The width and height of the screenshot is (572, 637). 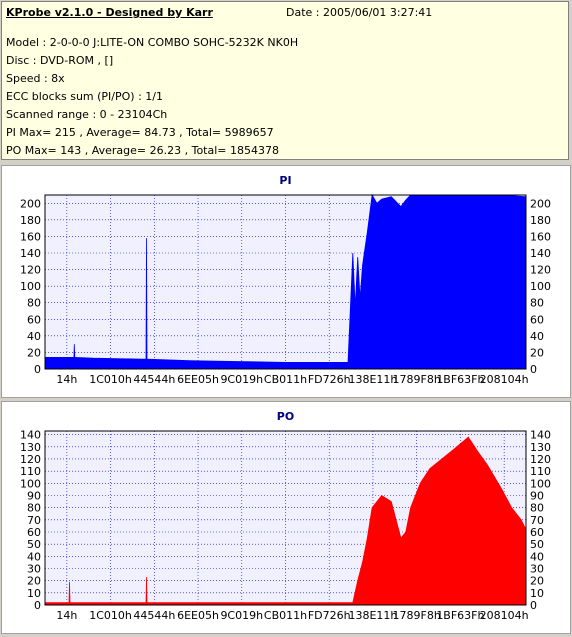 What do you see at coordinates (34, 319) in the screenshot?
I see `pi-y-tick-left: 60` at bounding box center [34, 319].